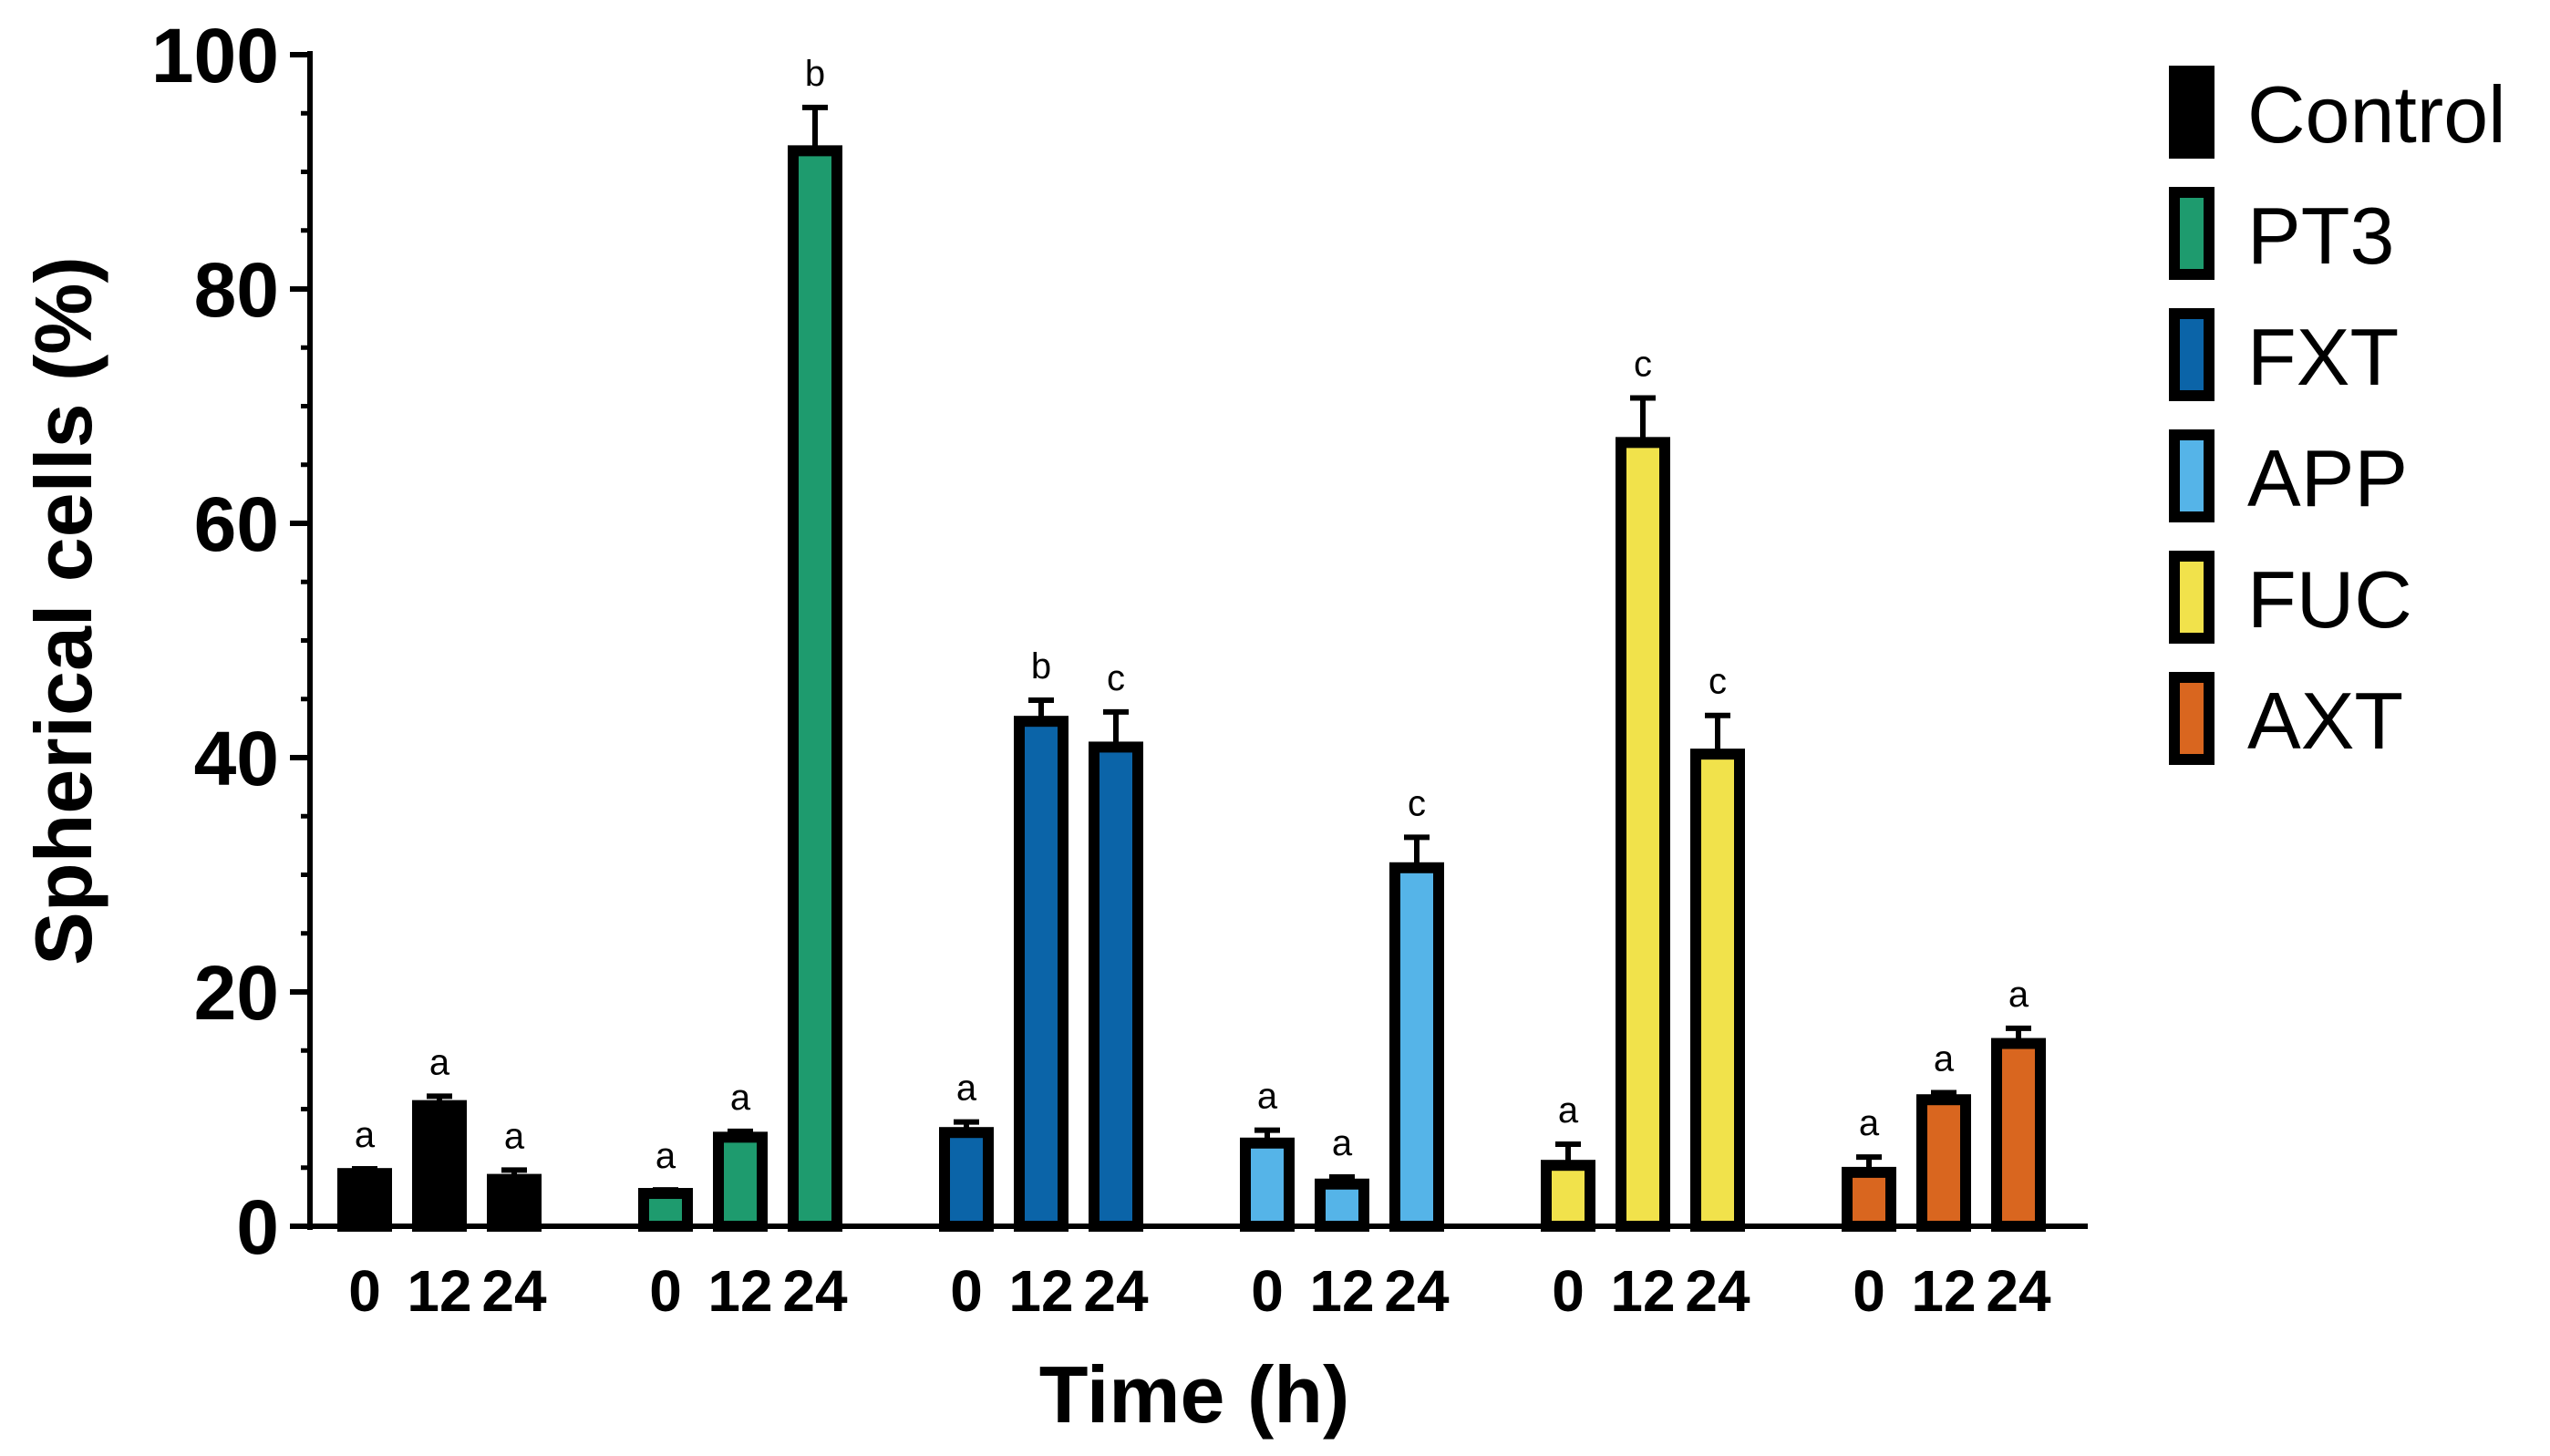 This screenshot has height=1456, width=2550. What do you see at coordinates (1194, 1394) in the screenshot?
I see `x-axis-title: Time (h)` at bounding box center [1194, 1394].